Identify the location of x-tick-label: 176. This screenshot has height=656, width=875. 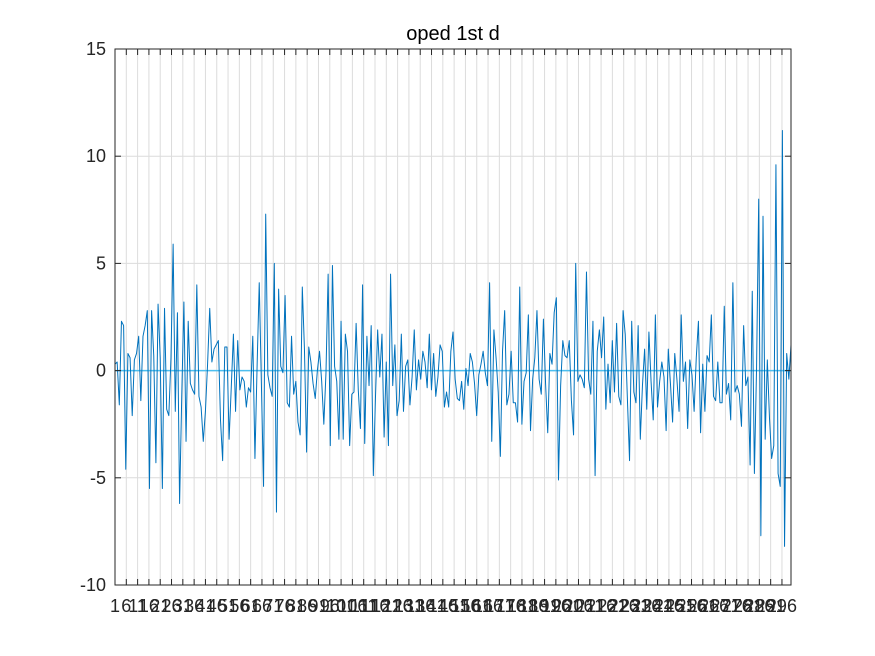
(511, 606).